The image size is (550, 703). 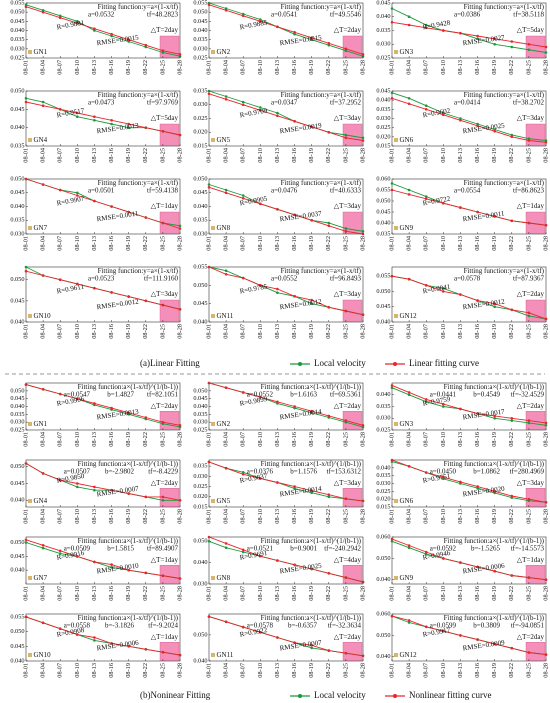 What do you see at coordinates (163, 472) in the screenshot?
I see `fit-param: tf=-8.4229` at bounding box center [163, 472].